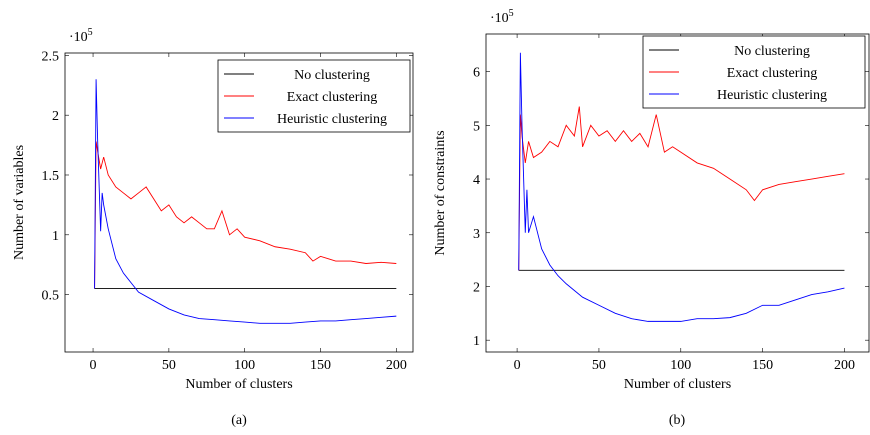 Image resolution: width=870 pixels, height=435 pixels. I want to click on y-tick-label: 0.5, so click(51, 296).